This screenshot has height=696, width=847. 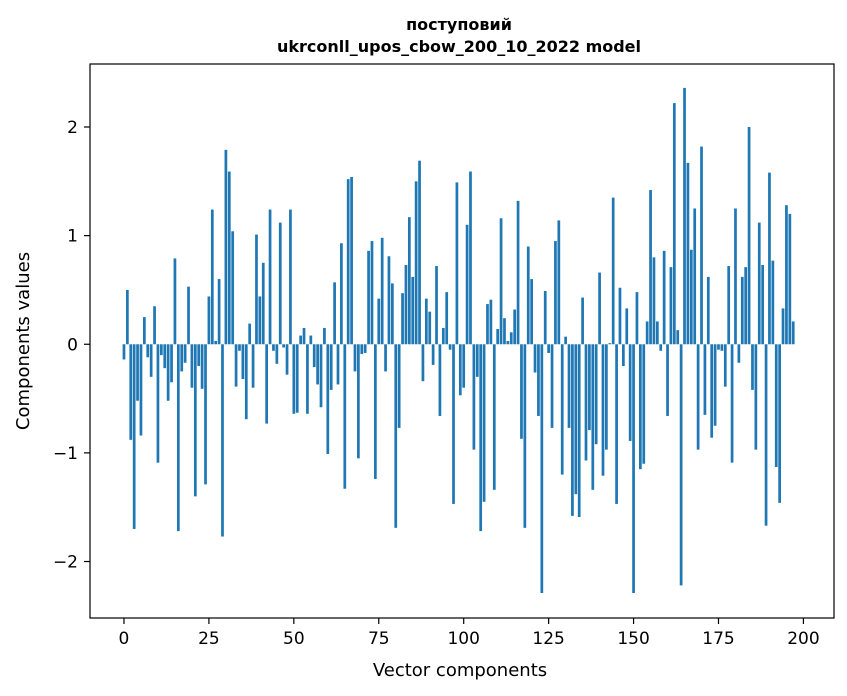 I want to click on x-tick-label: 200, so click(x=803, y=639).